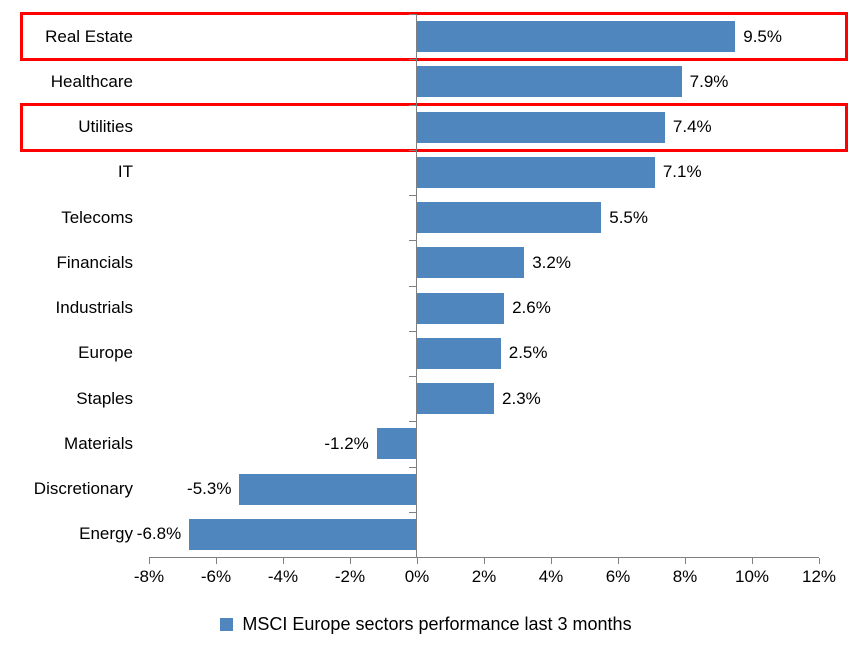 This screenshot has width=852, height=651. Describe the element at coordinates (159, 534) in the screenshot. I see `data-label: -6.8%` at that location.